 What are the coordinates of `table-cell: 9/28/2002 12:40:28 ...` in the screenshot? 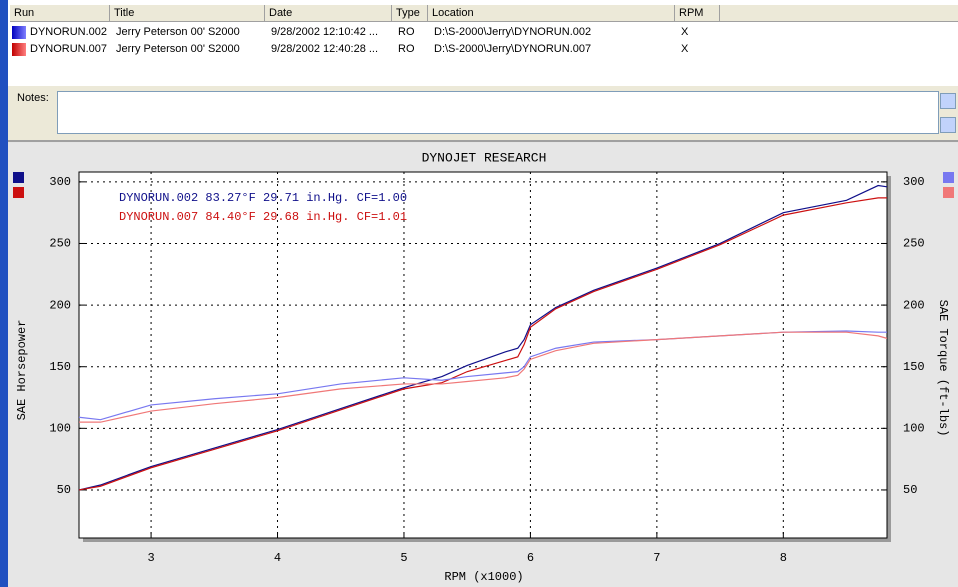 It's located at (325, 49).